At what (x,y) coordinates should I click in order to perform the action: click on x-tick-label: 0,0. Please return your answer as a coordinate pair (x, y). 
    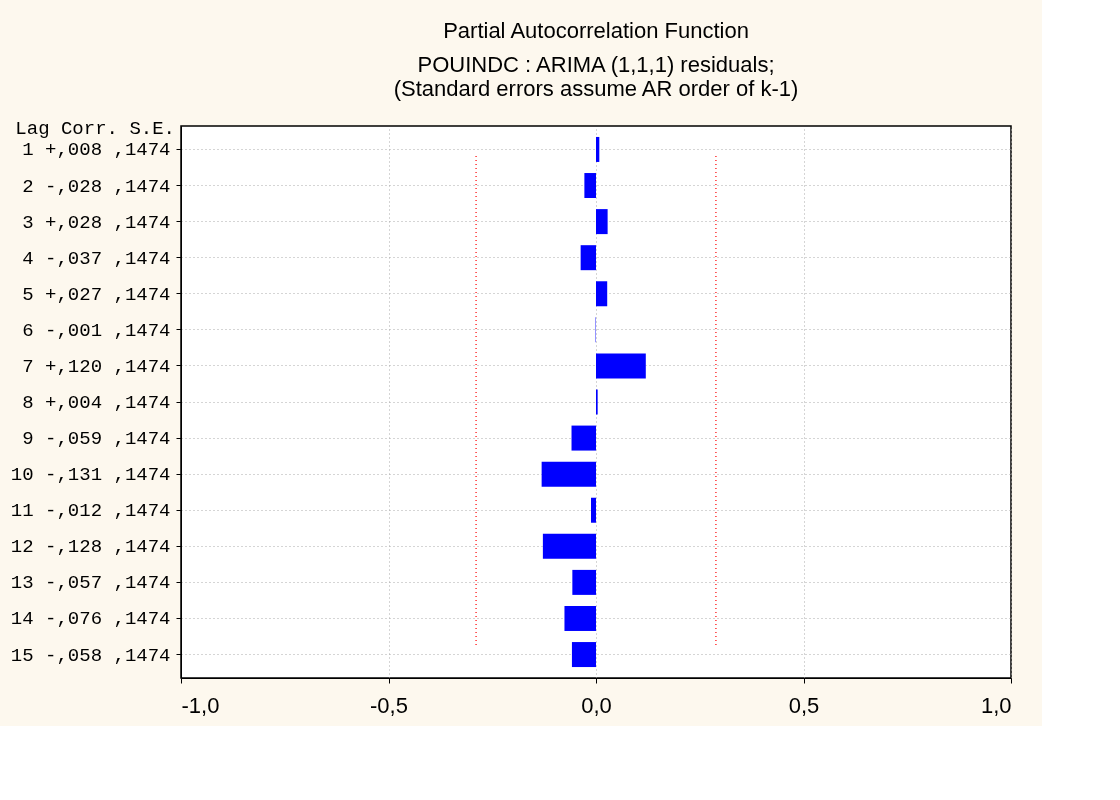
    Looking at the image, I should click on (596, 705).